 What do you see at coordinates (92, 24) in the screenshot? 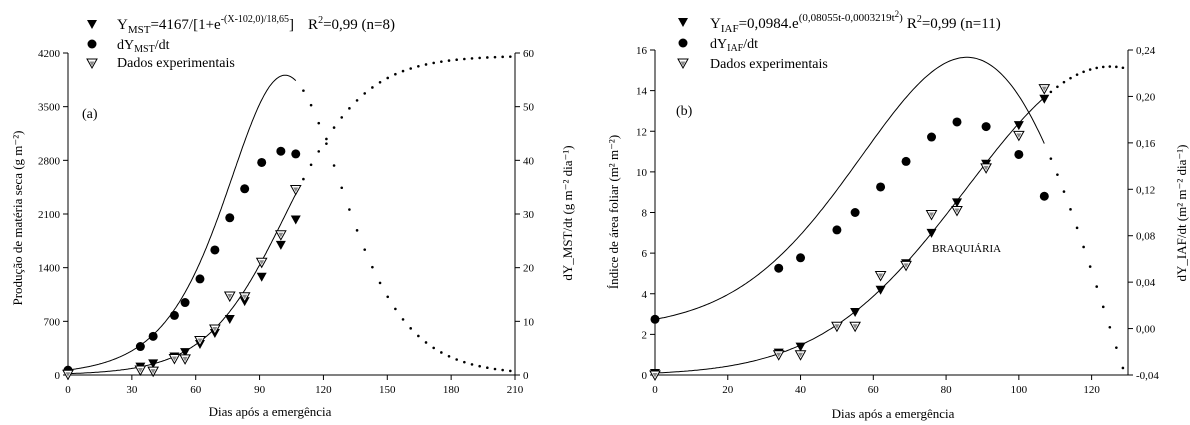
I see `legend-fit-marker-a` at bounding box center [92, 24].